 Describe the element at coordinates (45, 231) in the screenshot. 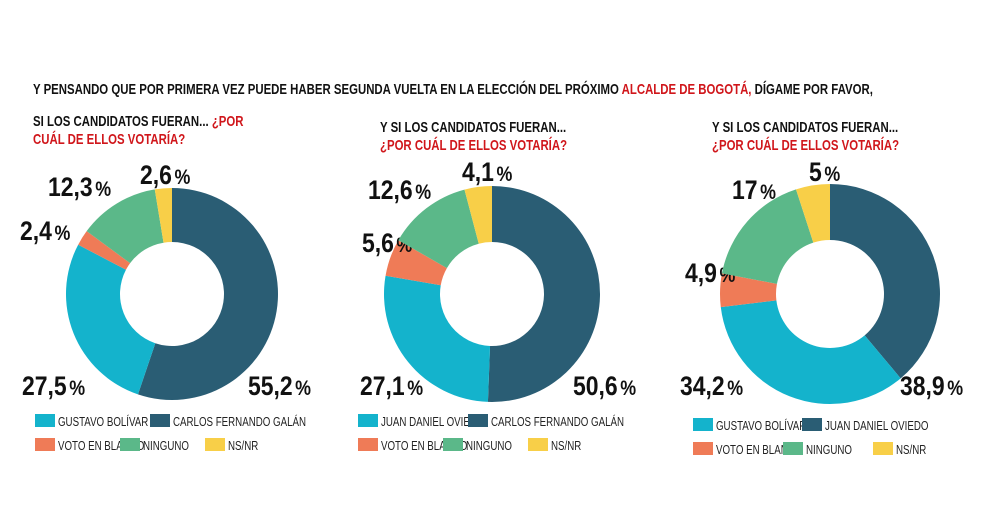

I see `value-label: 2,4%` at that location.